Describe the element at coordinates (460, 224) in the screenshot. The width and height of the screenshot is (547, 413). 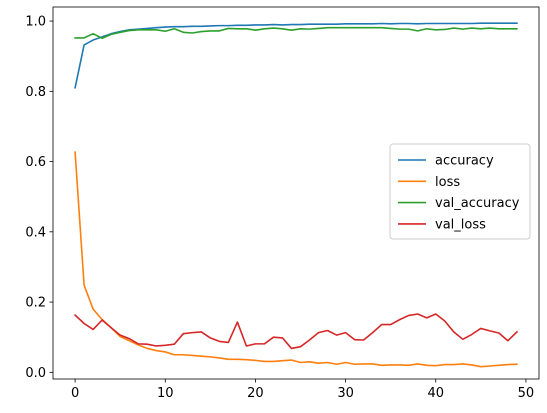
I see `legend-label-val-loss: val_loss` at that location.